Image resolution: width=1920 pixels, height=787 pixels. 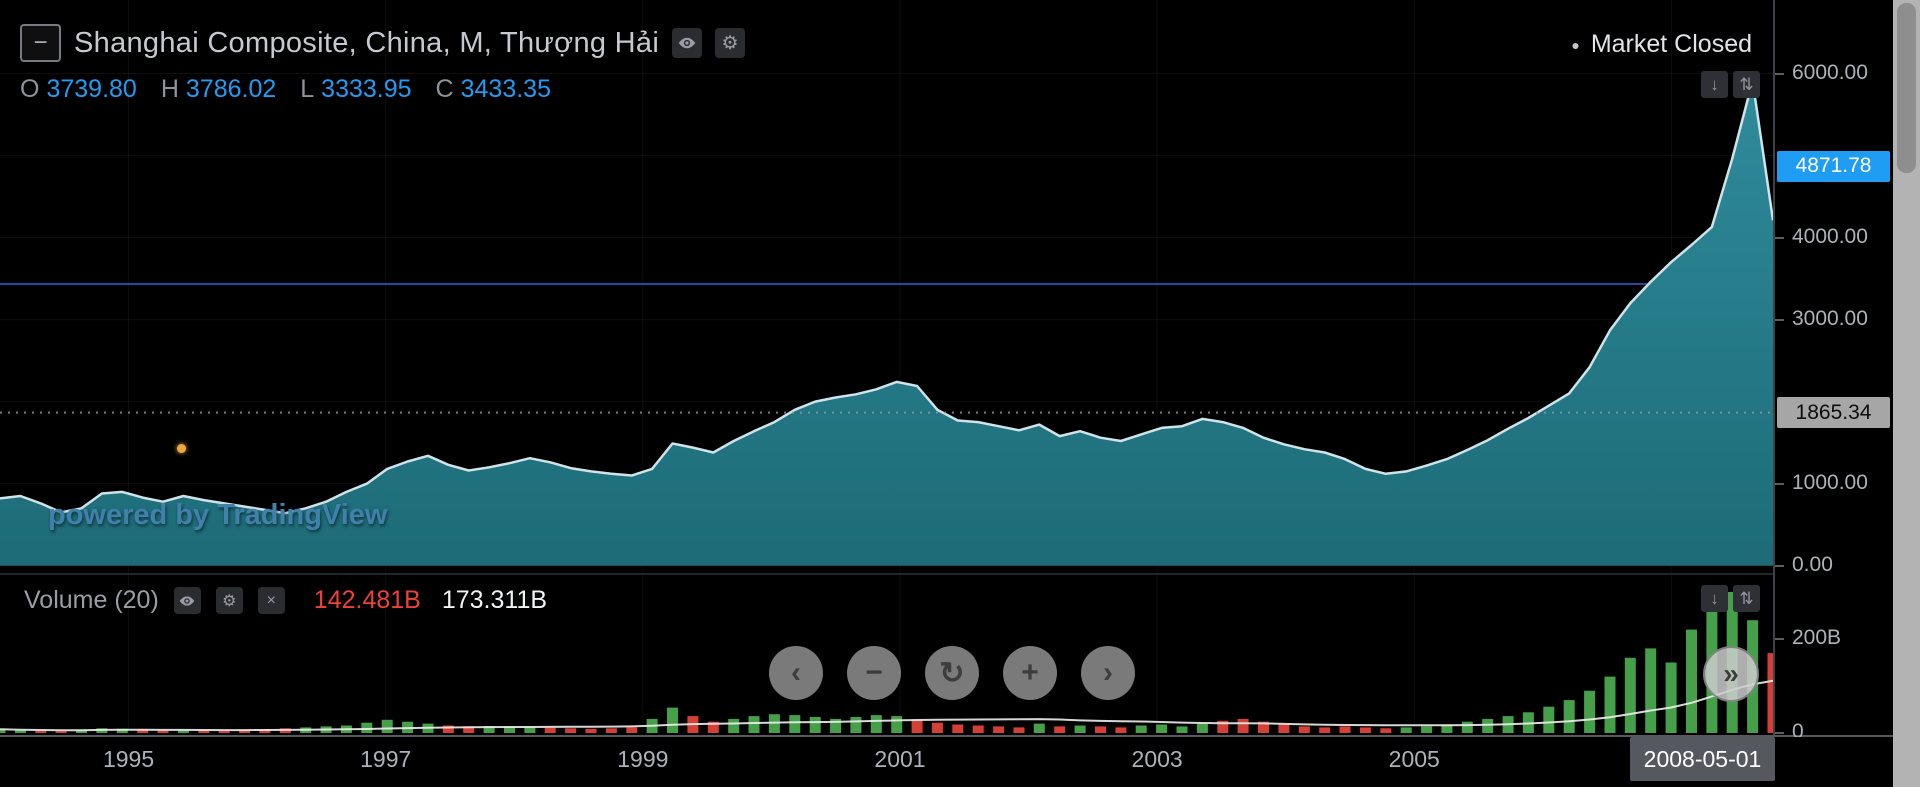 What do you see at coordinates (307, 89) in the screenshot?
I see `low-label: L` at bounding box center [307, 89].